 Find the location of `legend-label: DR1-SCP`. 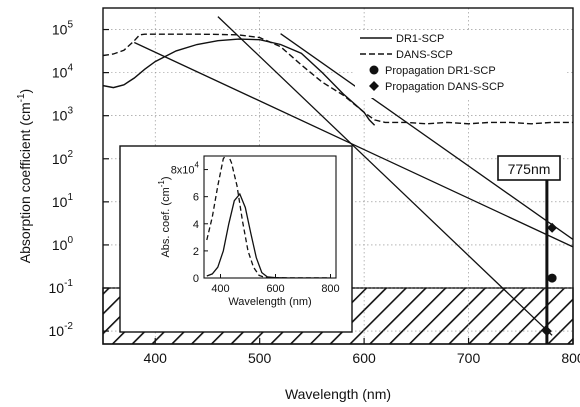

legend-label: DR1-SCP is located at coordinates (420, 39).